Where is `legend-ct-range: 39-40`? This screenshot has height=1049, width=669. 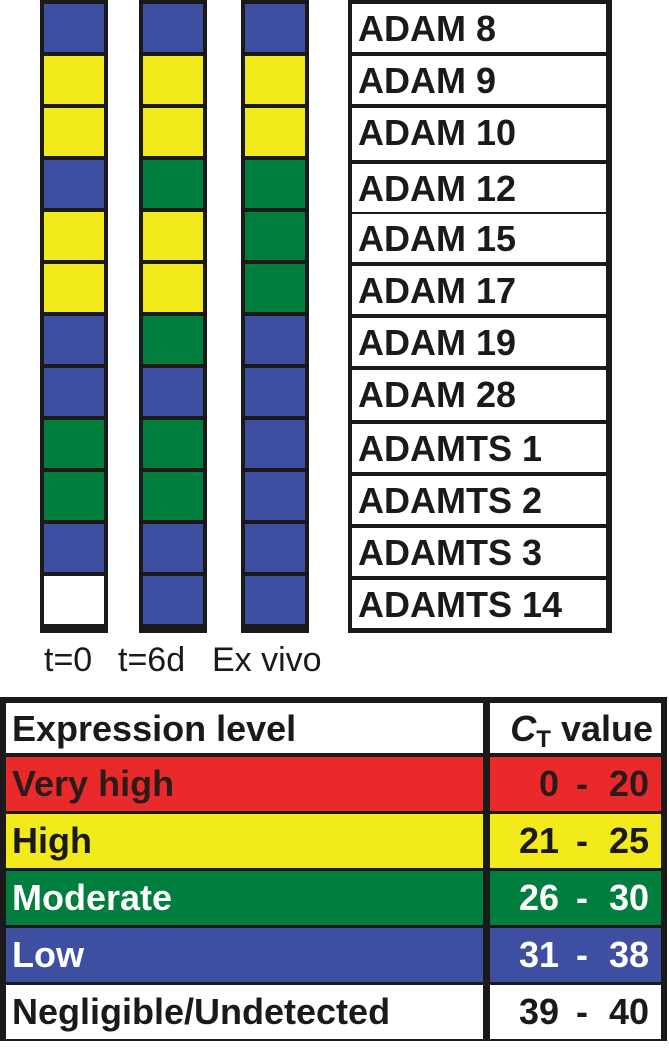
legend-ct-range: 39-40 is located at coordinates (575, 1012).